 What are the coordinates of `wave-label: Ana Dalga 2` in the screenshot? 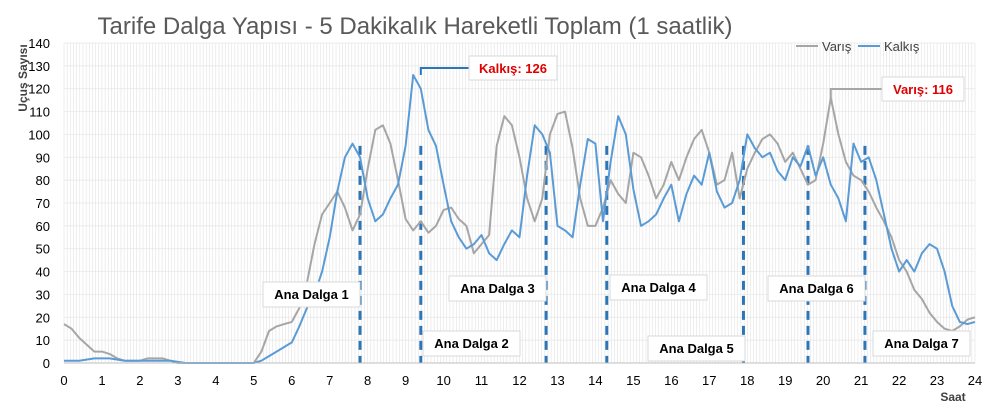 It's located at (471, 343).